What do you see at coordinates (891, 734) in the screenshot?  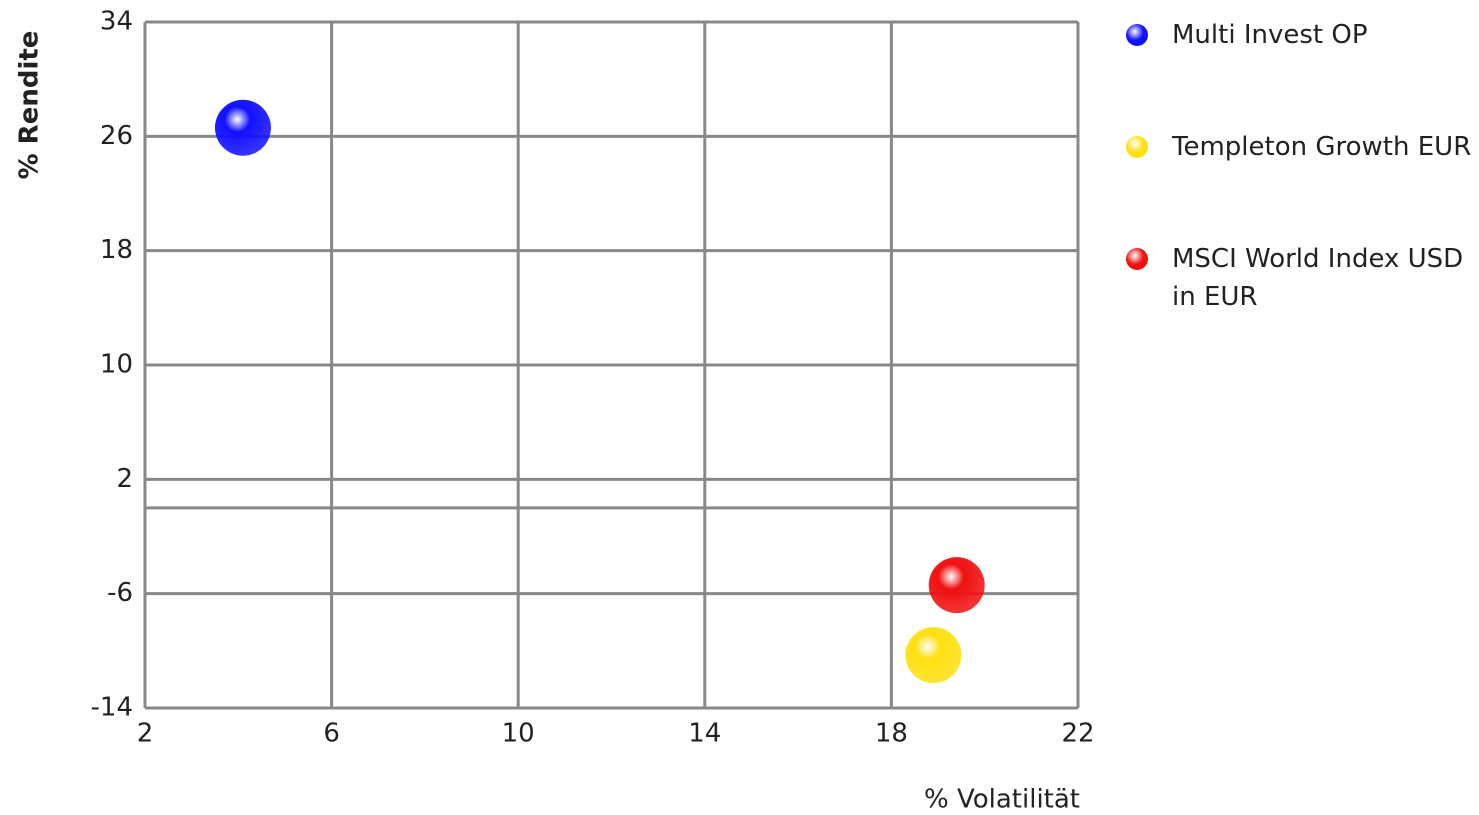 I see `x-tick-label: 18` at bounding box center [891, 734].